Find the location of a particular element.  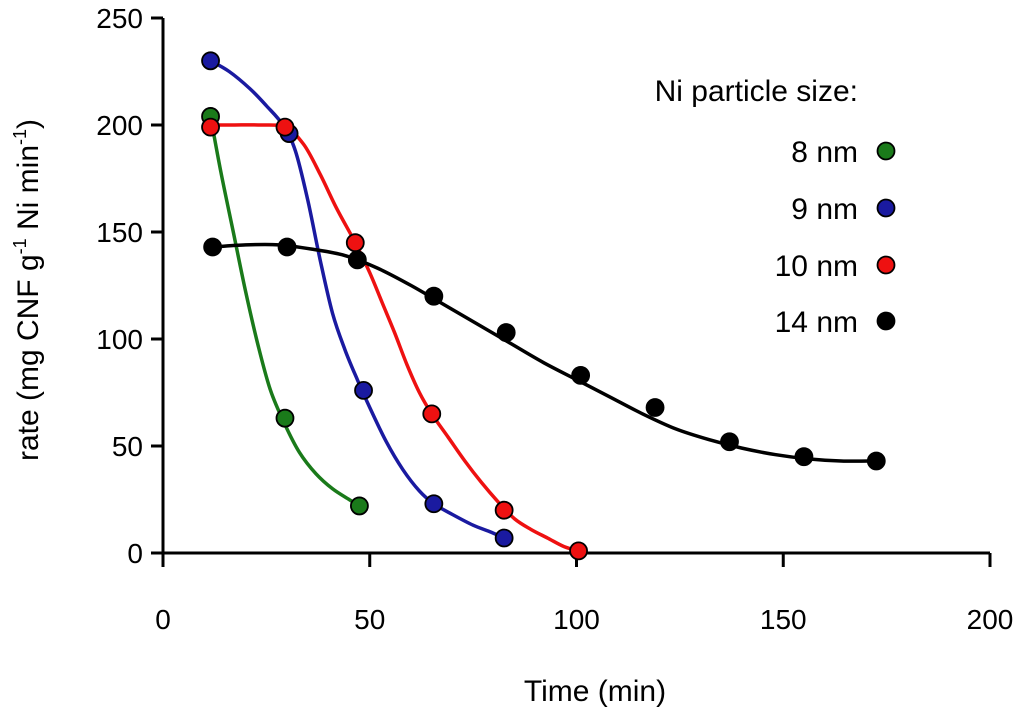

legend-label: 14 nm is located at coordinates (816, 322).